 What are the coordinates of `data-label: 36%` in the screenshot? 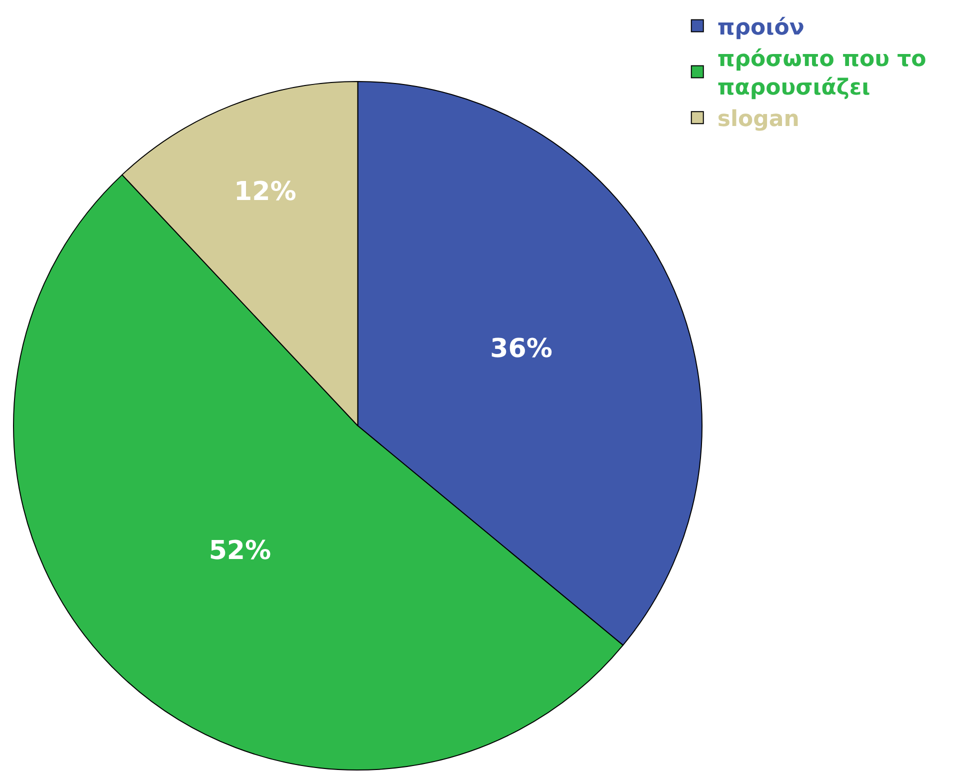 It's located at (521, 349).